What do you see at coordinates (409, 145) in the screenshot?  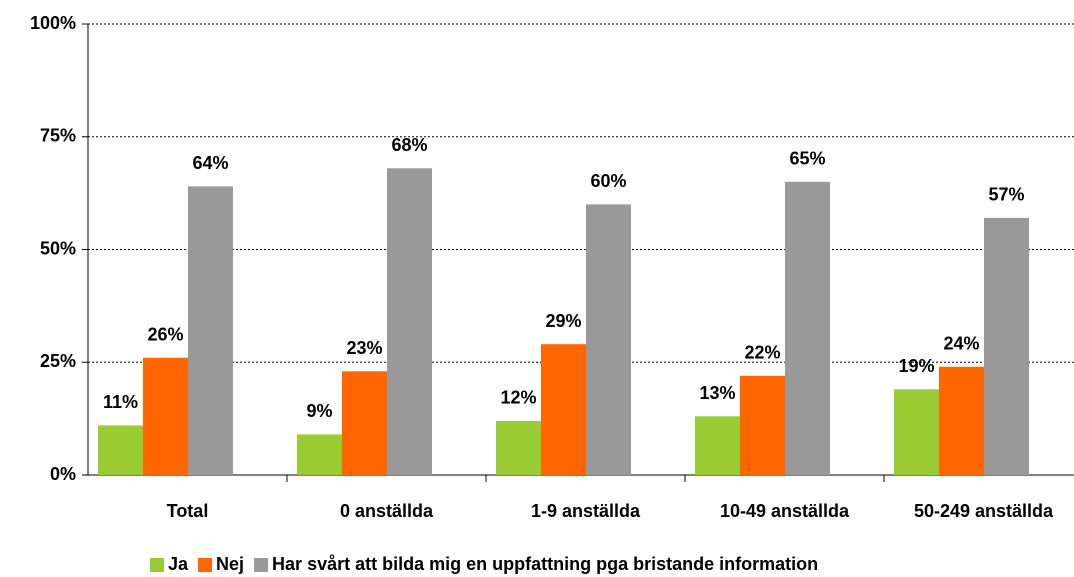 I see `value-label: 68%` at bounding box center [409, 145].